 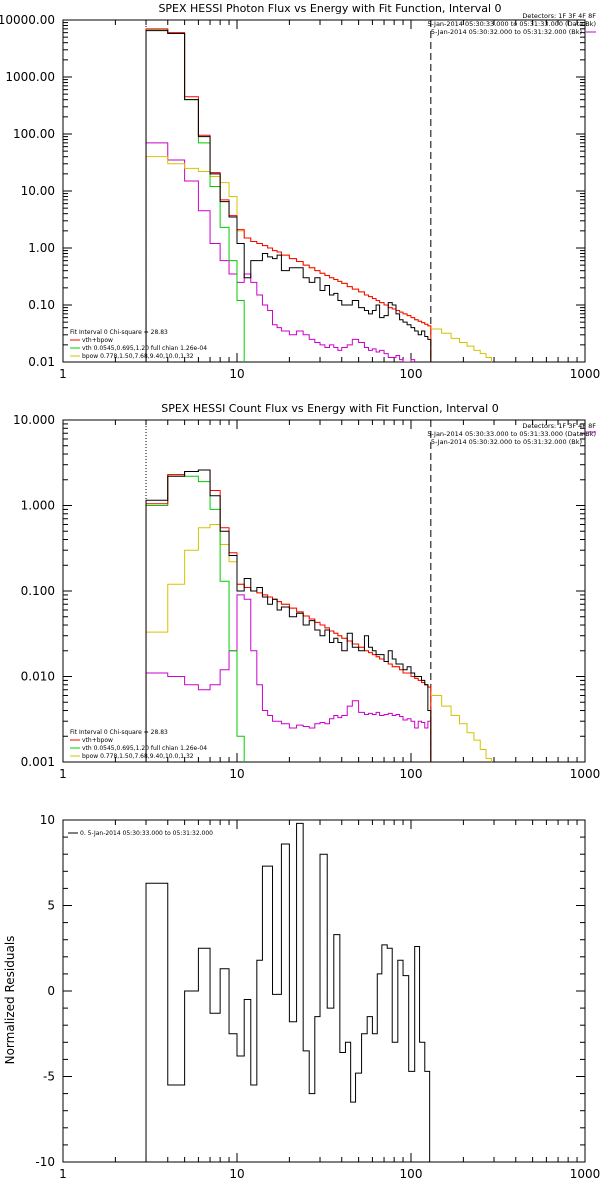 What do you see at coordinates (51, 991) in the screenshot?
I see `y-tick-label: 0` at bounding box center [51, 991].